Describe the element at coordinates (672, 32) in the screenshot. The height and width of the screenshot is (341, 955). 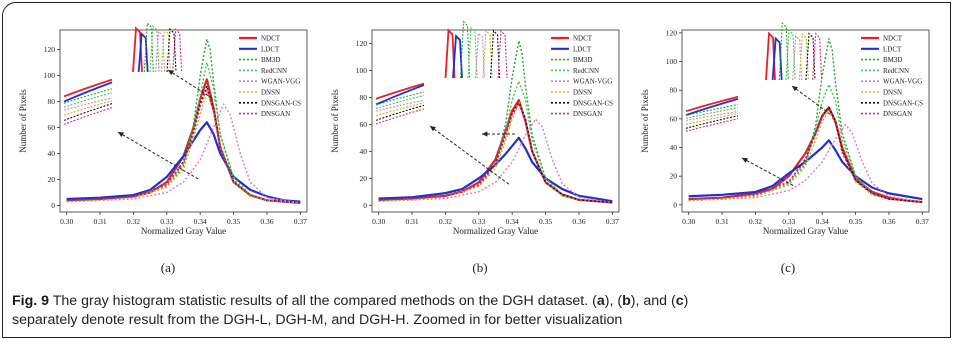
I see `y-tick-label: 120` at that location.